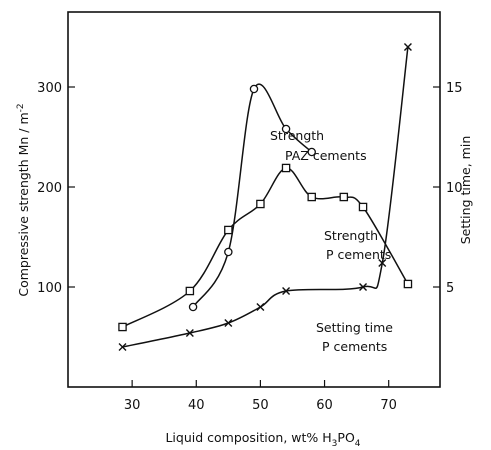 This screenshot has height=450, width=491. What do you see at coordinates (49, 288) in the screenshot?
I see `y-left-tick-label-100: 100` at bounding box center [49, 288].